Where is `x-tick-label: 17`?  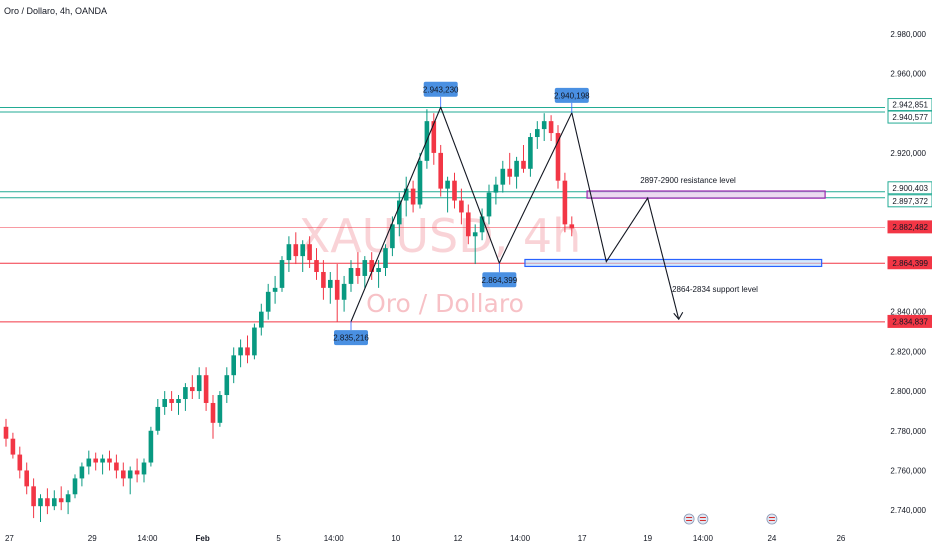
x-tick-label: 17 is located at coordinates (582, 538).